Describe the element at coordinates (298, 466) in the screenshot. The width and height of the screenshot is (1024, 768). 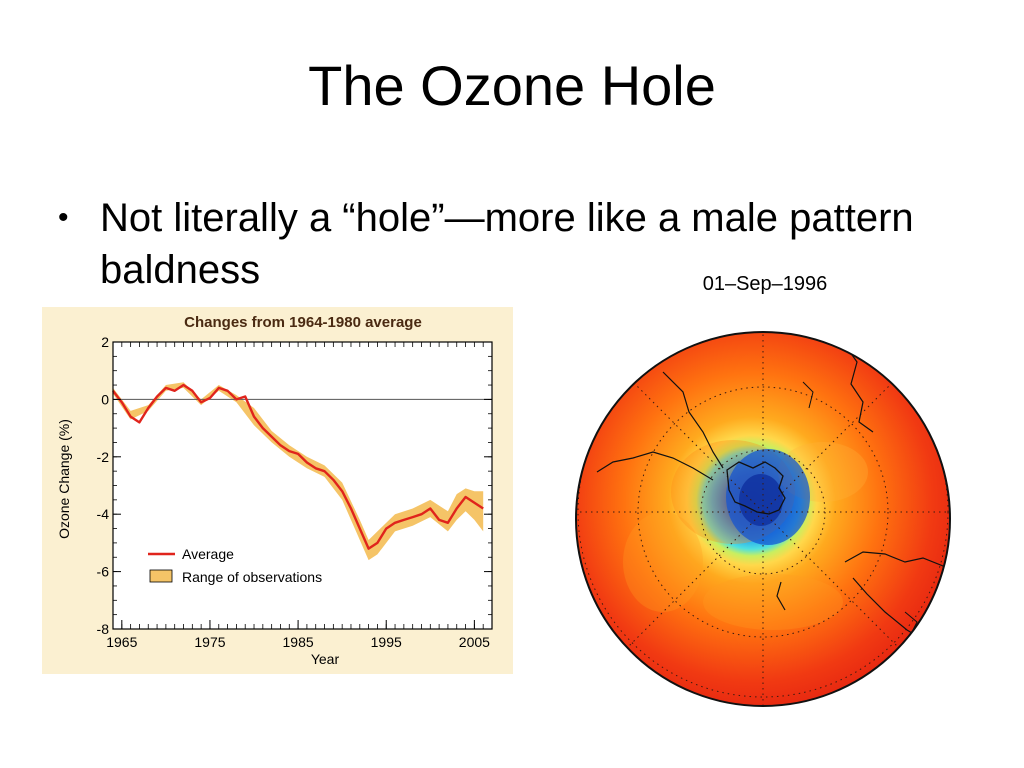
I see `average-line` at that location.